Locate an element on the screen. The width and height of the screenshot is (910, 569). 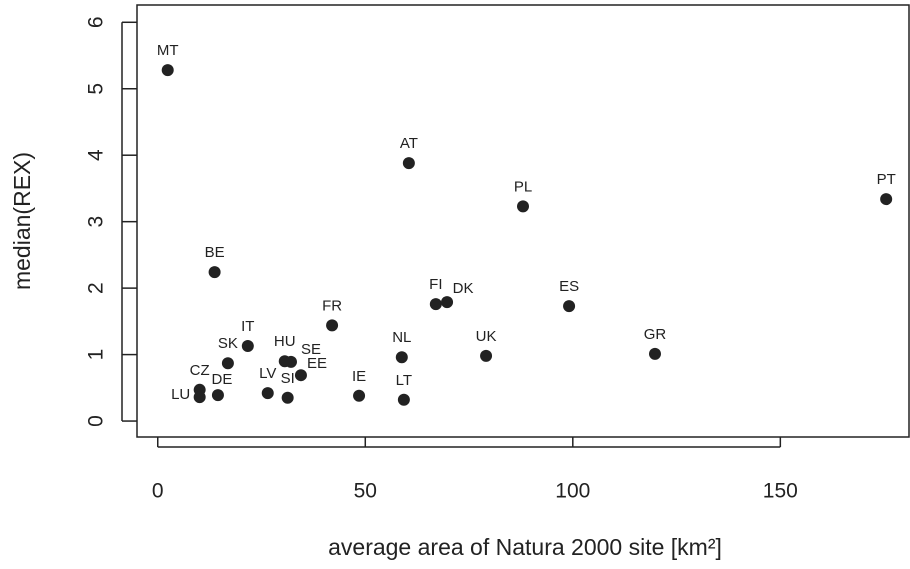
point-label: SE is located at coordinates (311, 349).